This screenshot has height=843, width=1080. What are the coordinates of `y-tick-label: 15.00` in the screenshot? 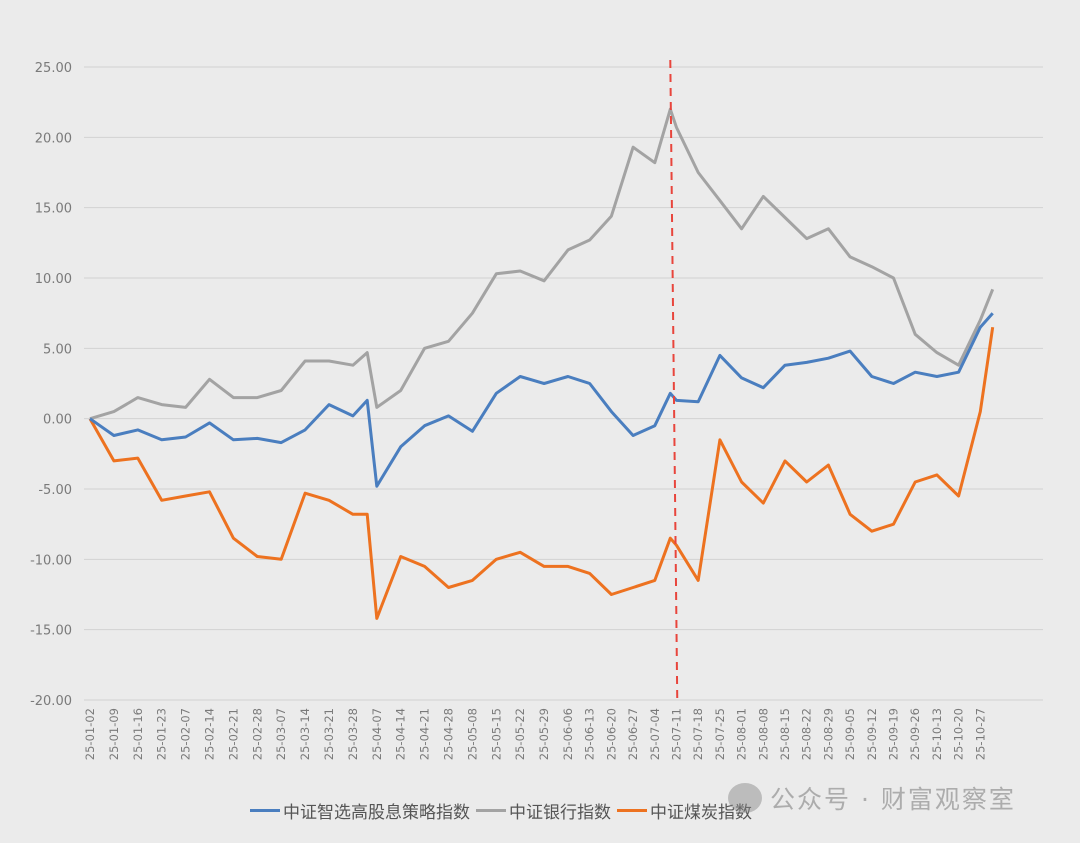 It's located at (53, 209).